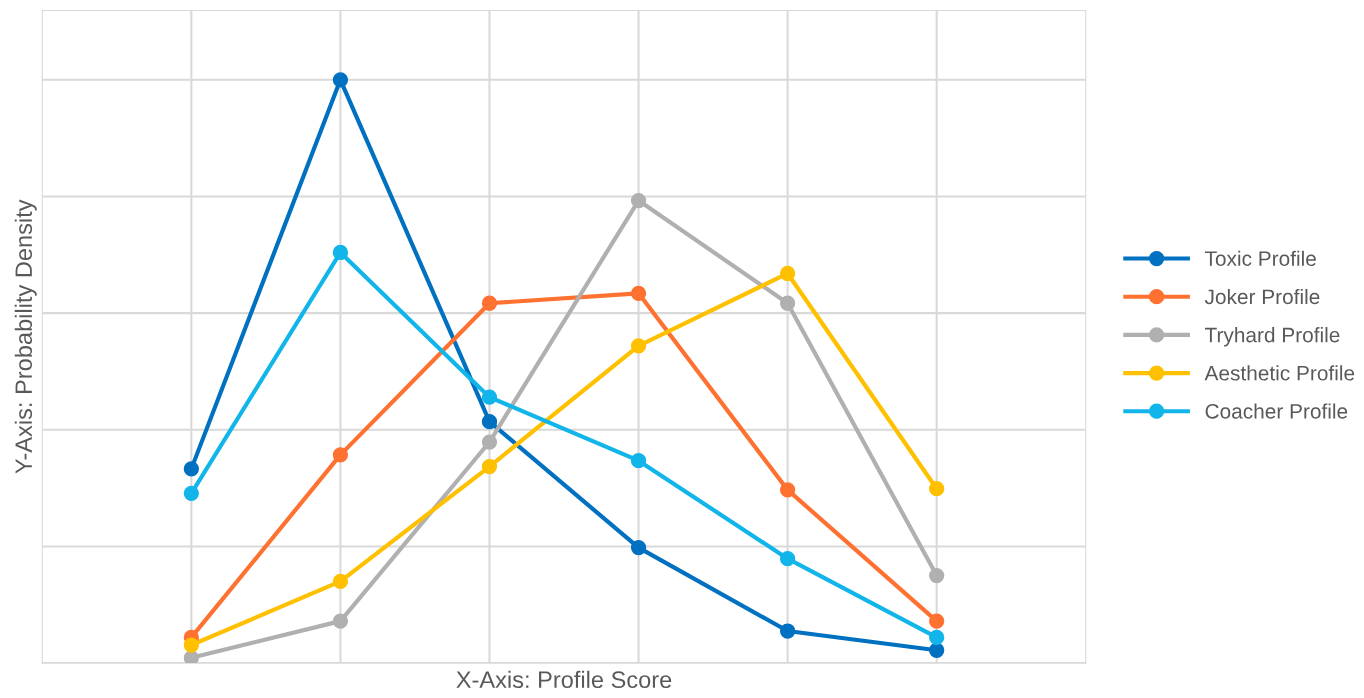 The width and height of the screenshot is (1364, 698). Describe the element at coordinates (1279, 373) in the screenshot. I see `legend-label: Aesthetic Profile` at that location.